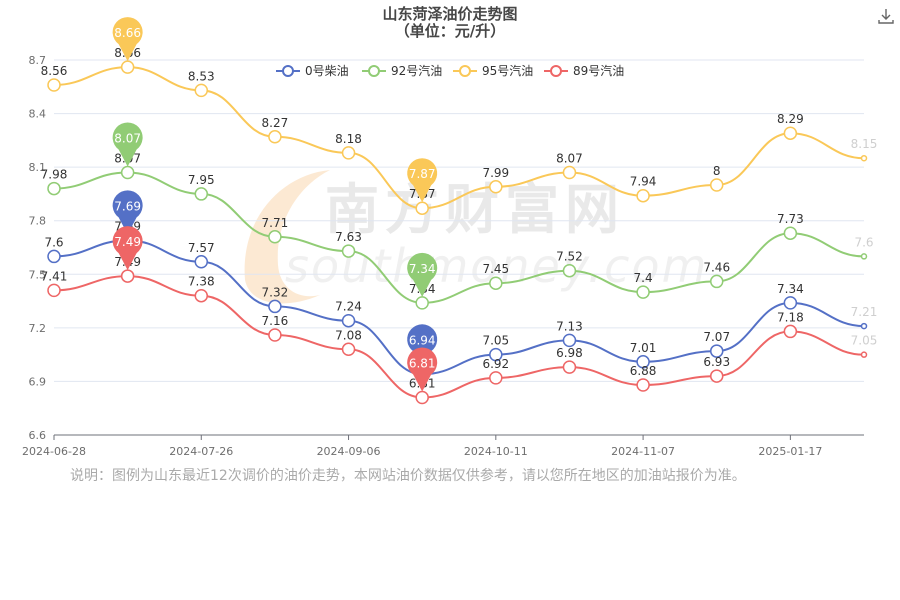 The height and width of the screenshot is (600, 900). I want to click on data-label: 6.92, so click(495, 364).